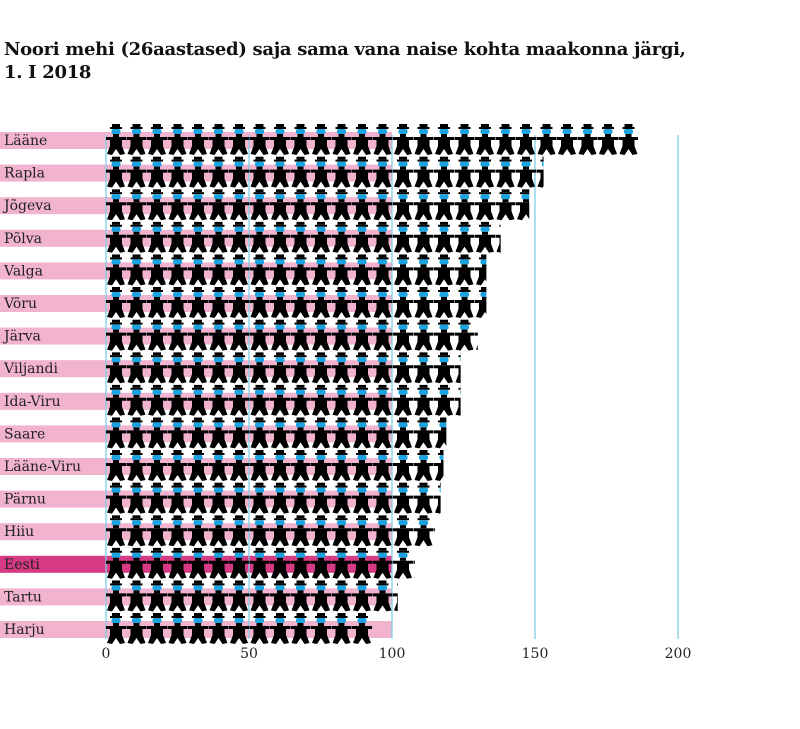 The image size is (800, 729). Describe the element at coordinates (23, 271) in the screenshot. I see `category-label: Valga` at that location.